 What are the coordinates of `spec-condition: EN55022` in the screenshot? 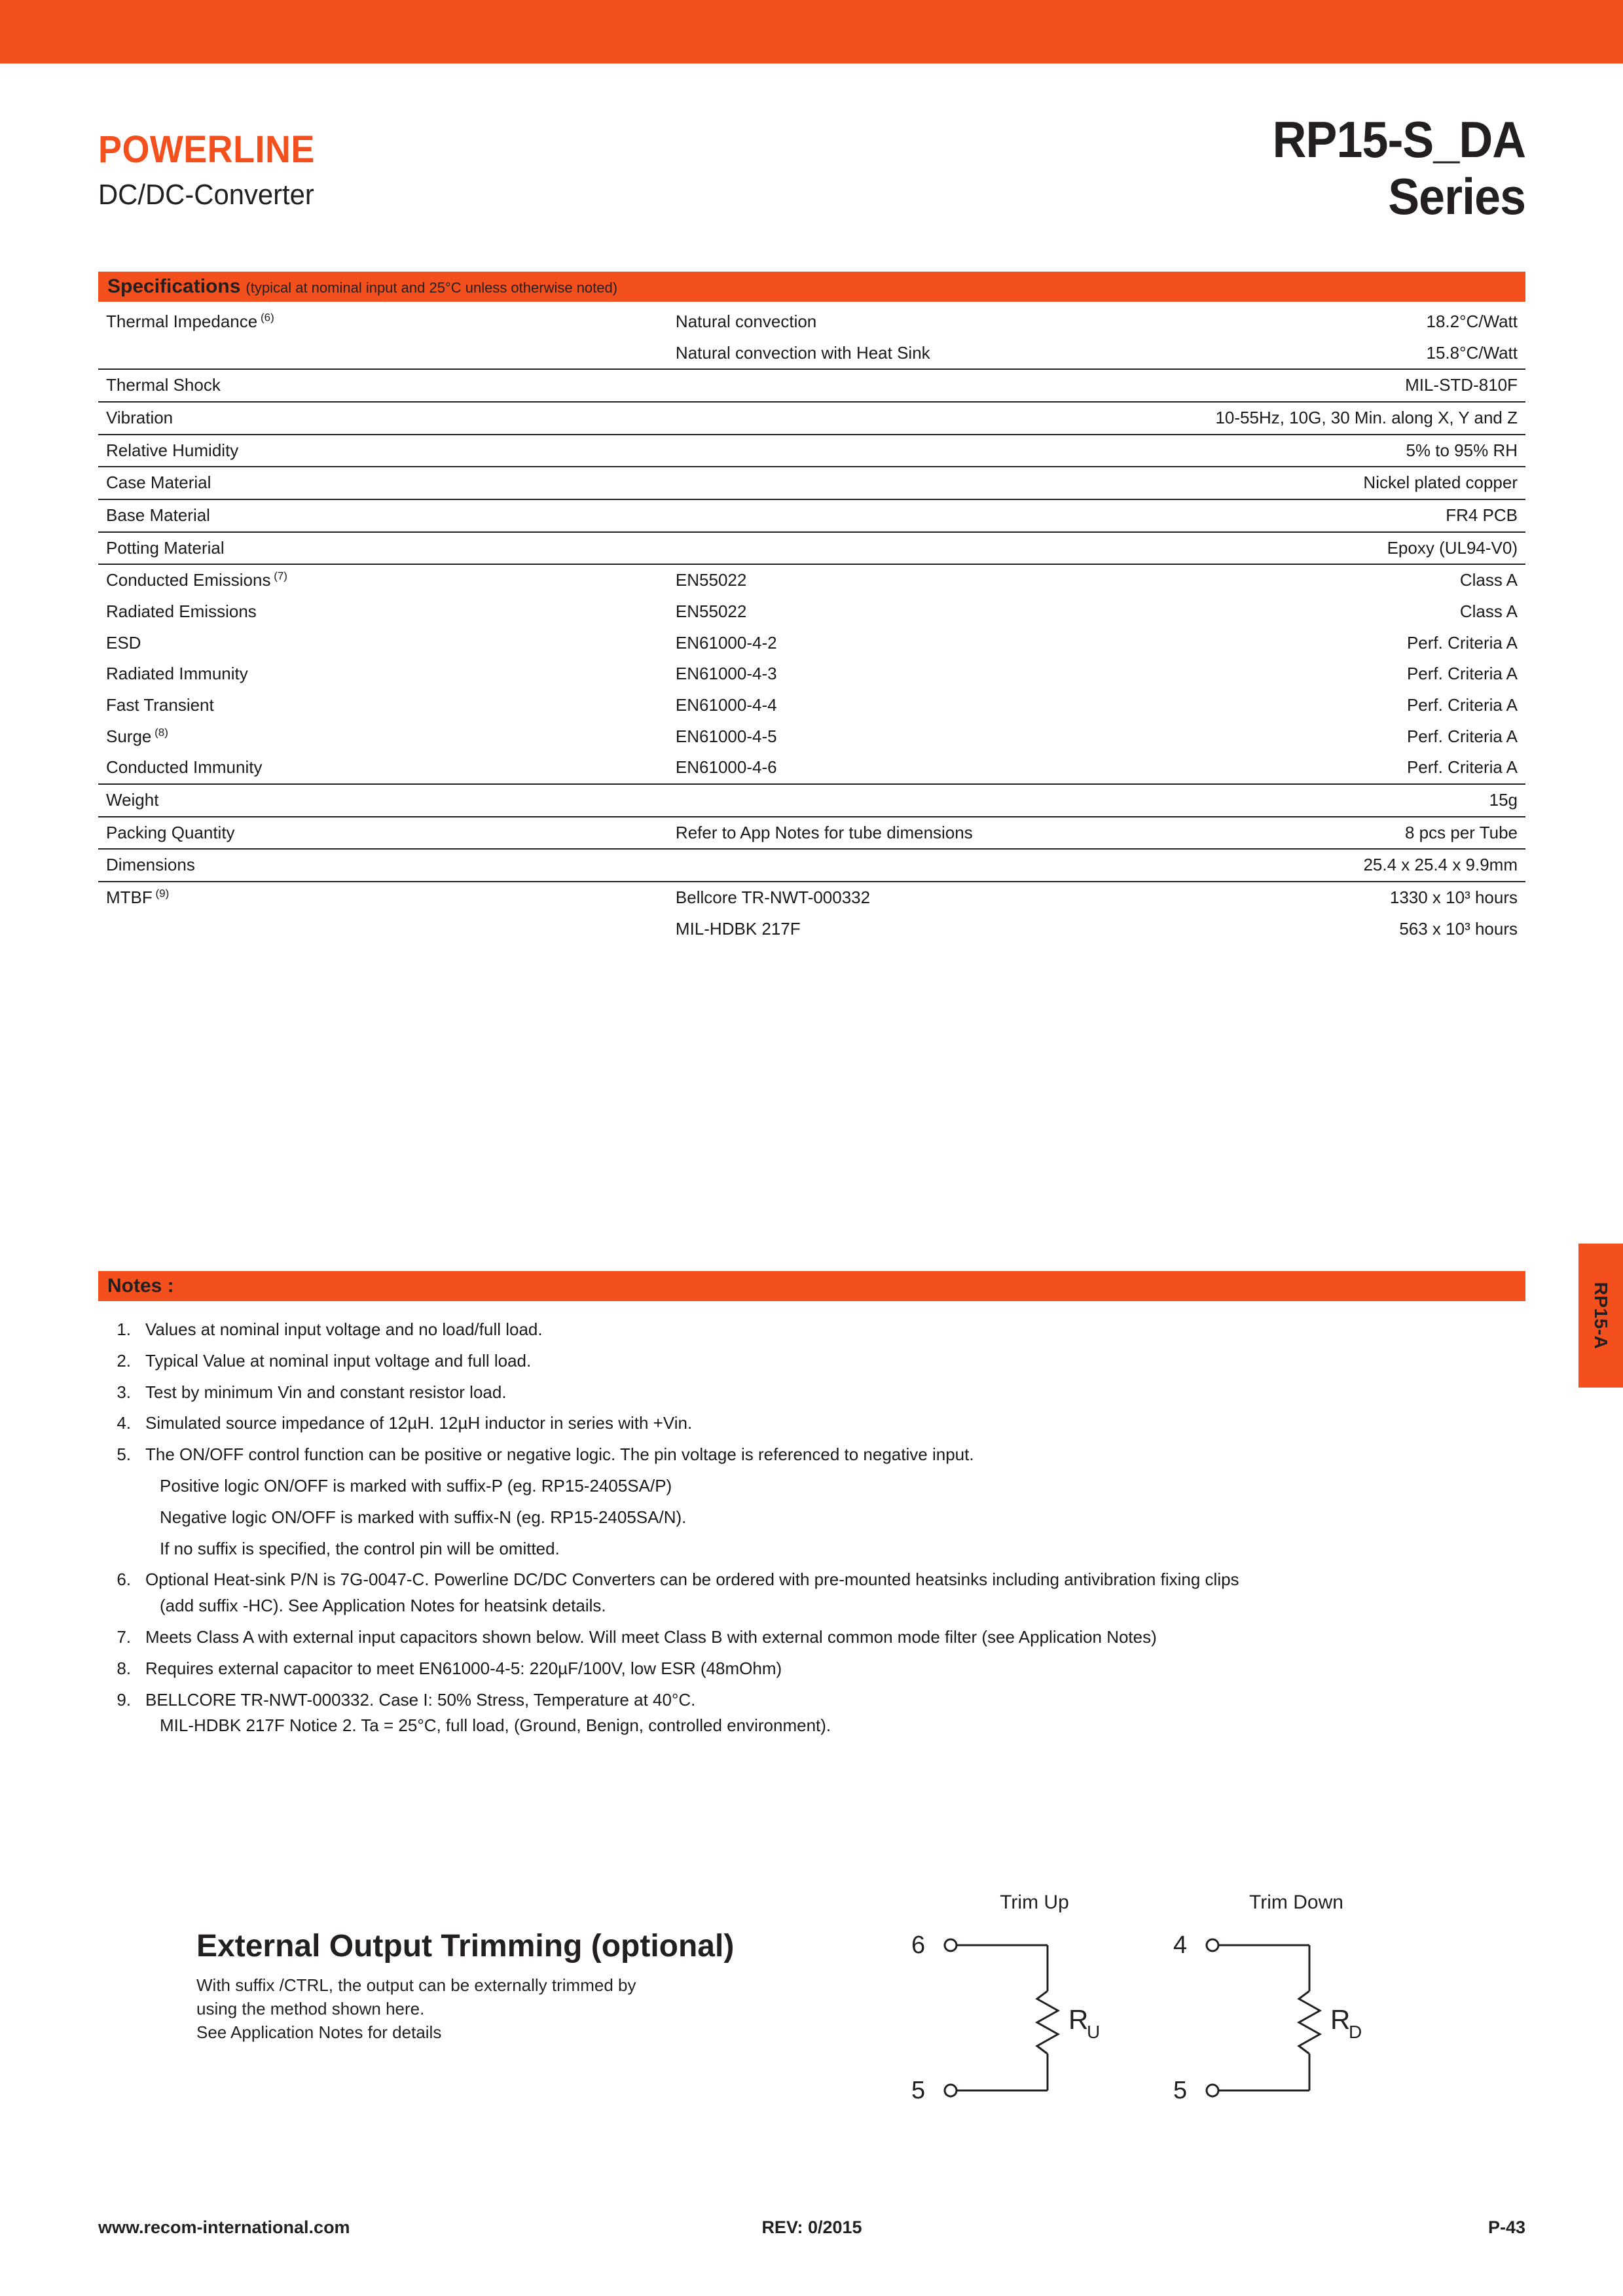 It's located at (711, 580).